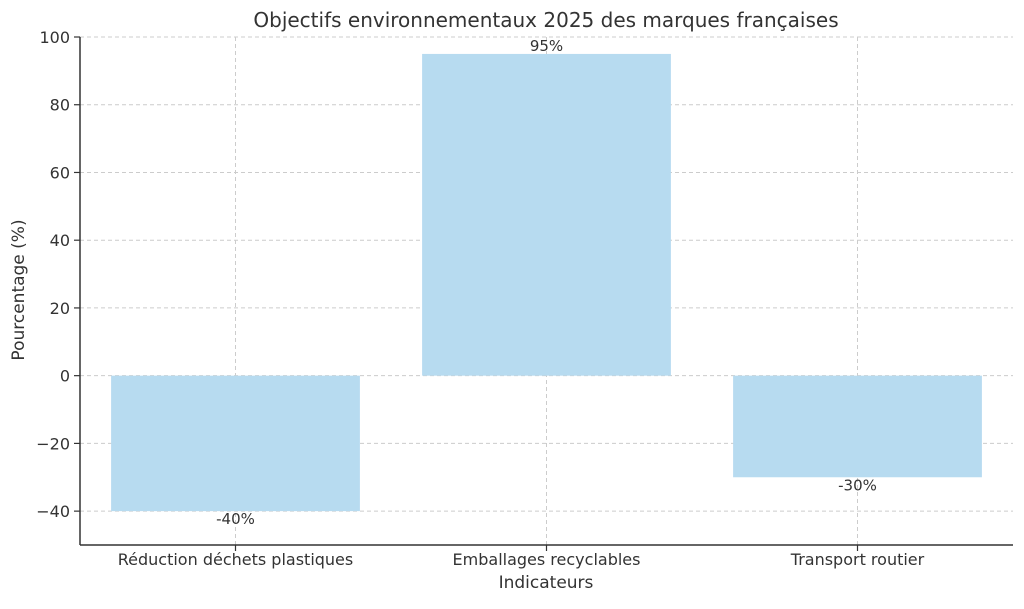 This screenshot has width=1024, height=609. I want to click on data-label: -30%, so click(857, 485).